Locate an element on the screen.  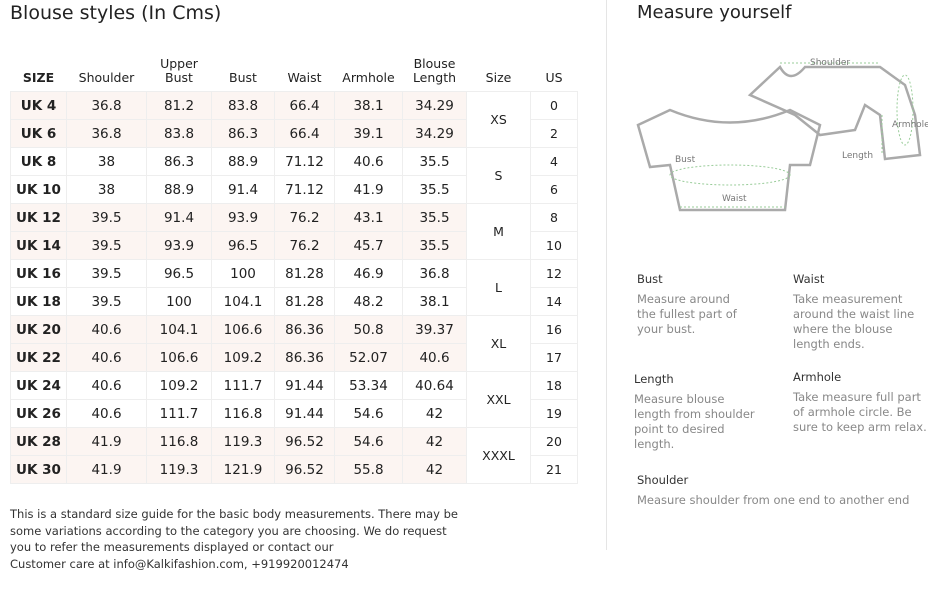
column-header: Armhole is located at coordinates (368, 77).